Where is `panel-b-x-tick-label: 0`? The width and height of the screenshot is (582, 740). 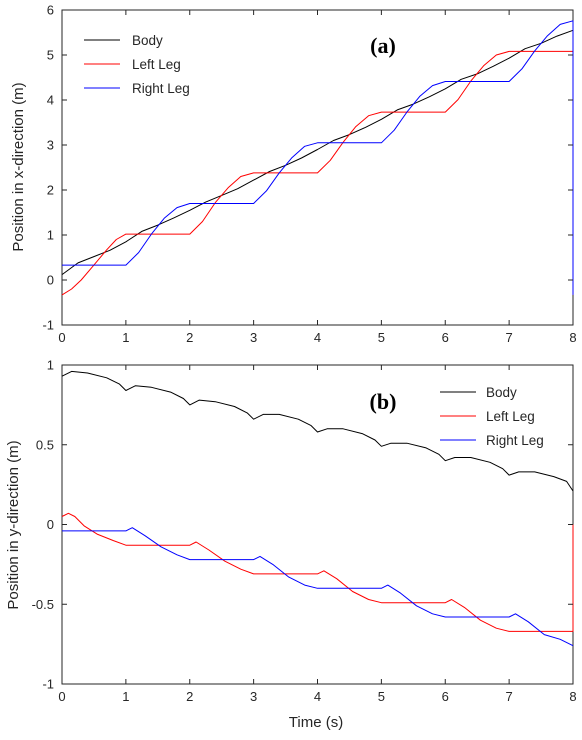
panel-b-x-tick-label: 0 is located at coordinates (61, 696).